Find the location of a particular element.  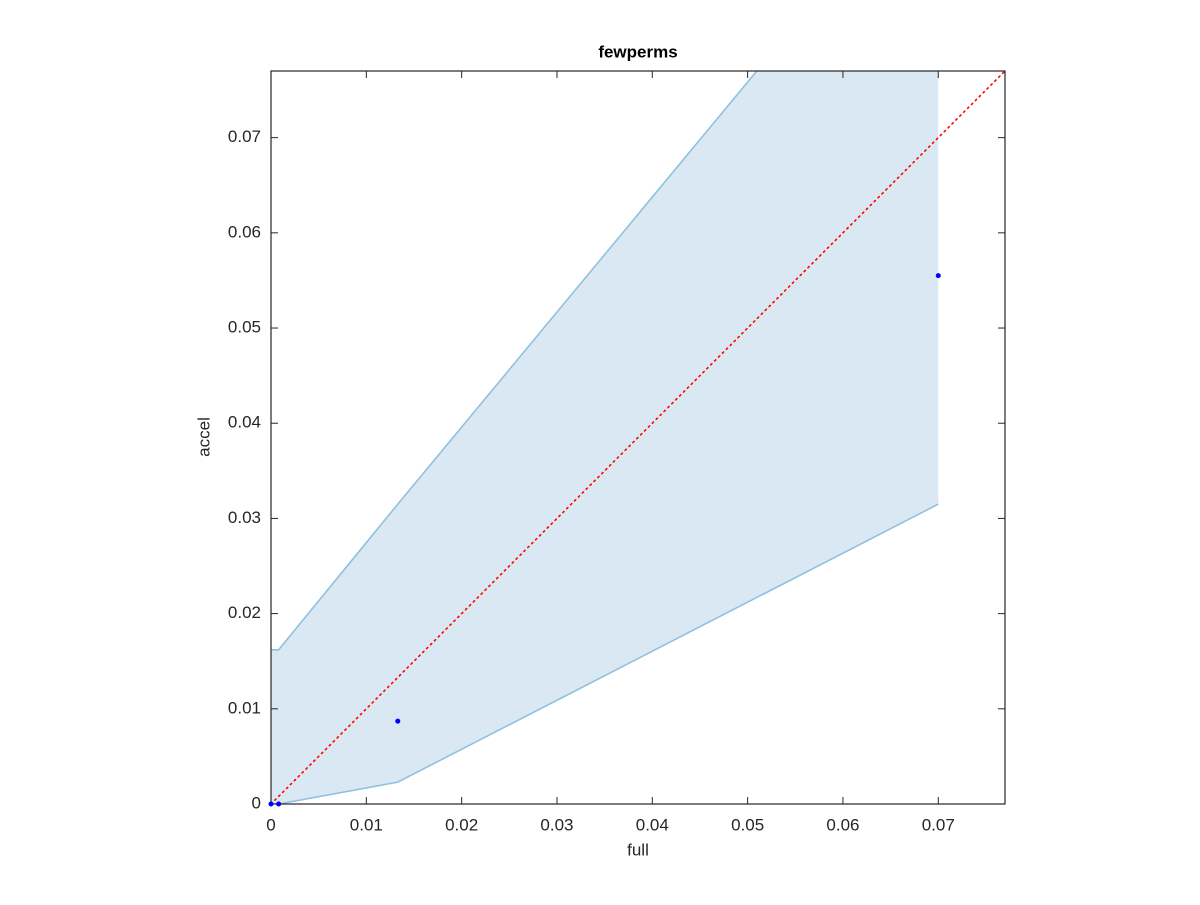

y-tick-label: 0.03 is located at coordinates (244, 517).